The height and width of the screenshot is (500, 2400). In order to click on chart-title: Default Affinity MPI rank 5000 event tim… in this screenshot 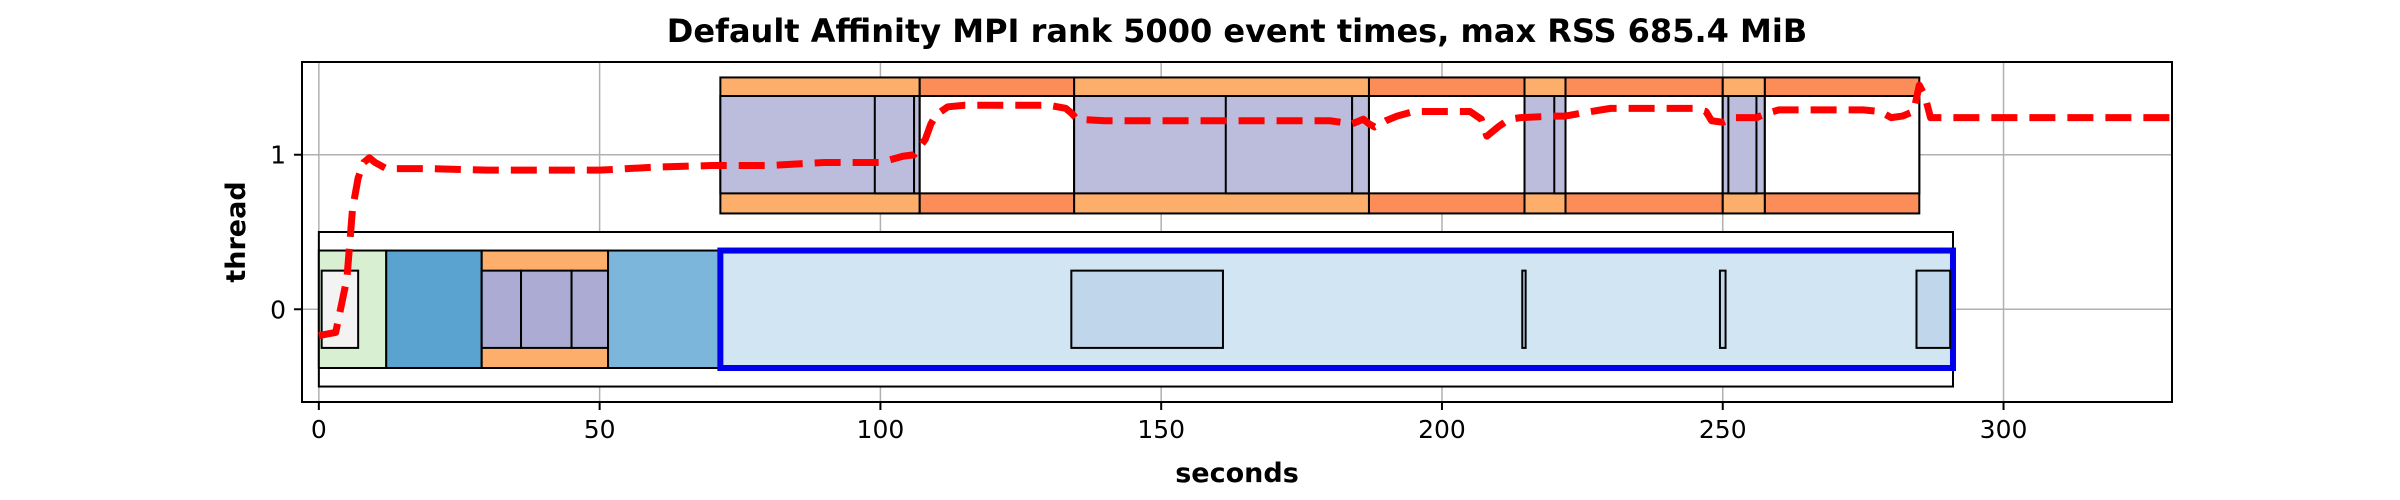, I will do `click(1237, 31)`.